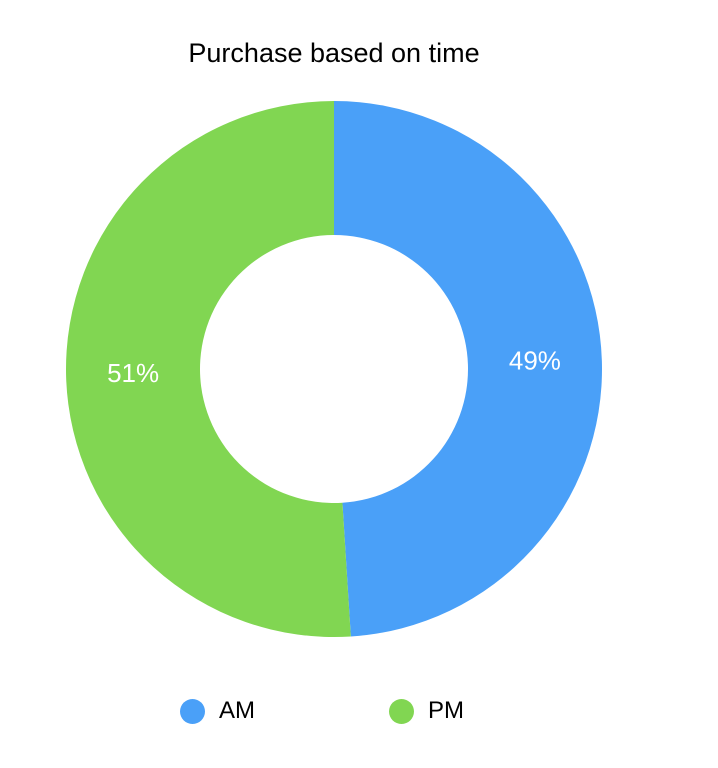 This screenshot has height=768, width=718. Describe the element at coordinates (359, 714) in the screenshot. I see `legend: AM PM` at that location.